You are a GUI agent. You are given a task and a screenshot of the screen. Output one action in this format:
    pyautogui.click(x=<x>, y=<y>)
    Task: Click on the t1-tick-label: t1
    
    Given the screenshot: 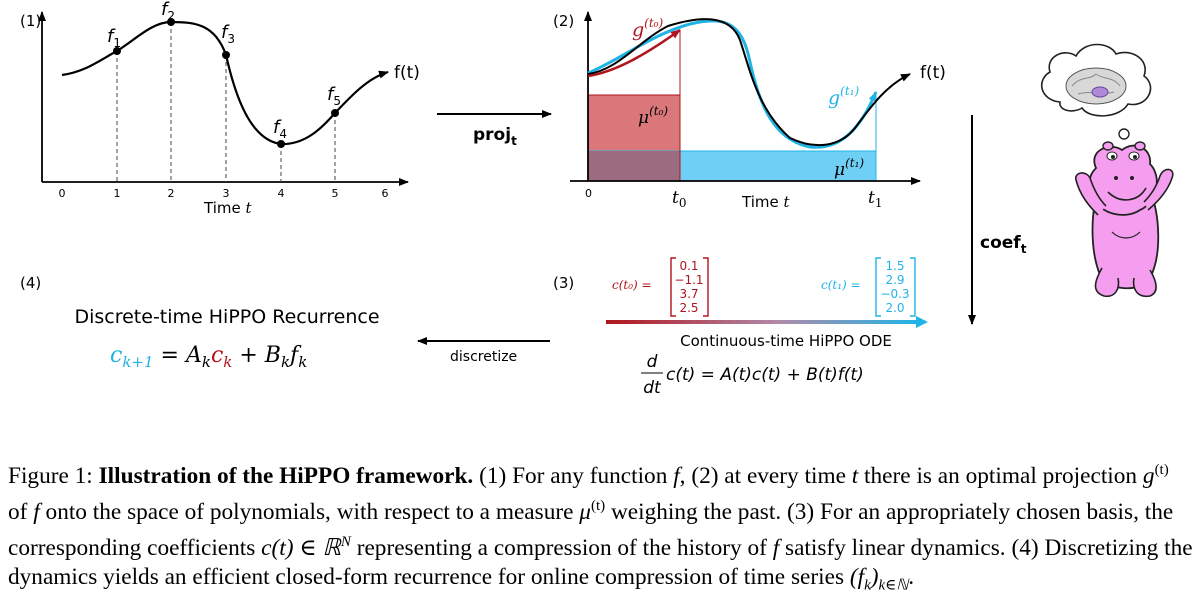 What is the action you would take?
    pyautogui.click(x=875, y=199)
    